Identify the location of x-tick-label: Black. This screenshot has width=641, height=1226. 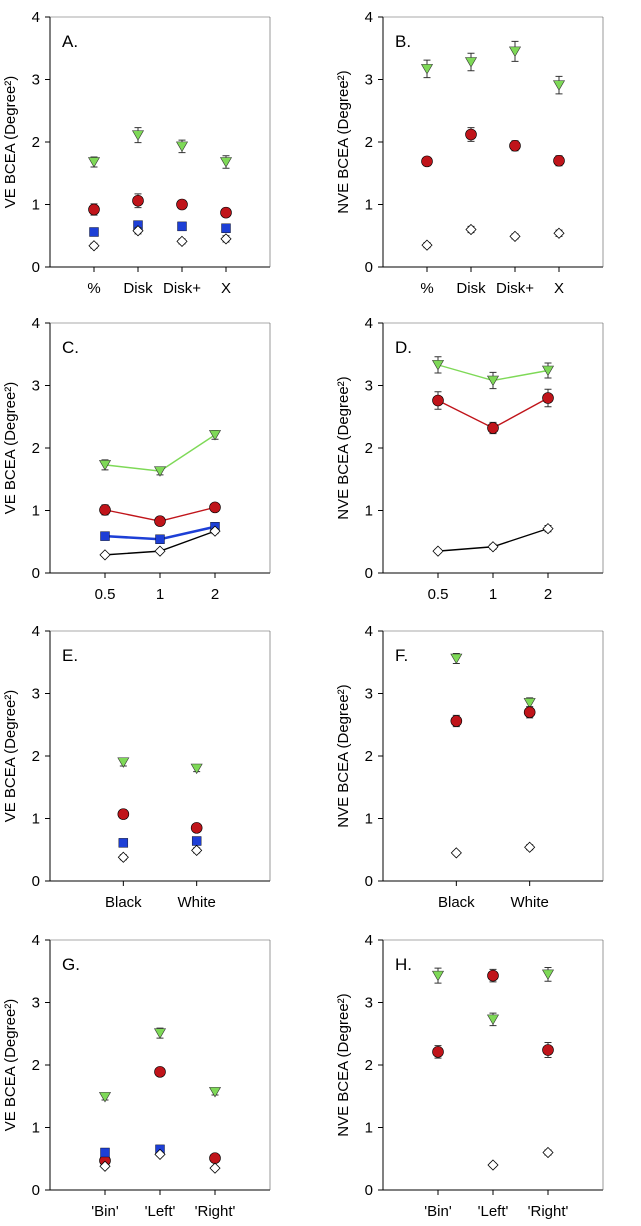
(456, 902).